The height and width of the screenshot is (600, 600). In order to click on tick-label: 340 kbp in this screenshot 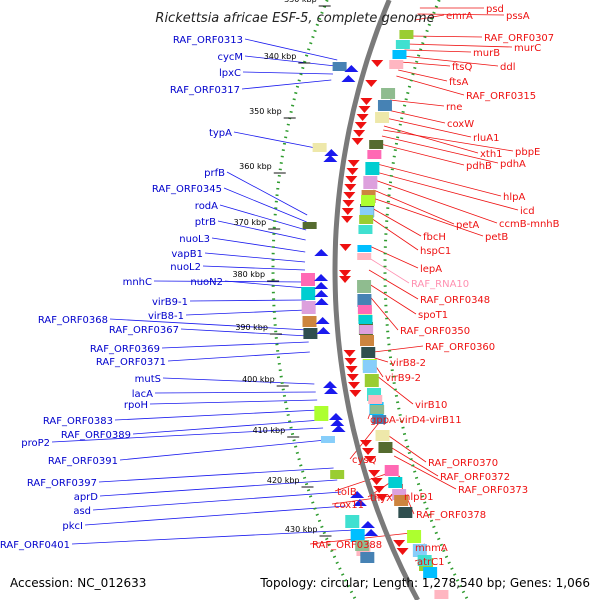, I will do `click(280, 56)`.